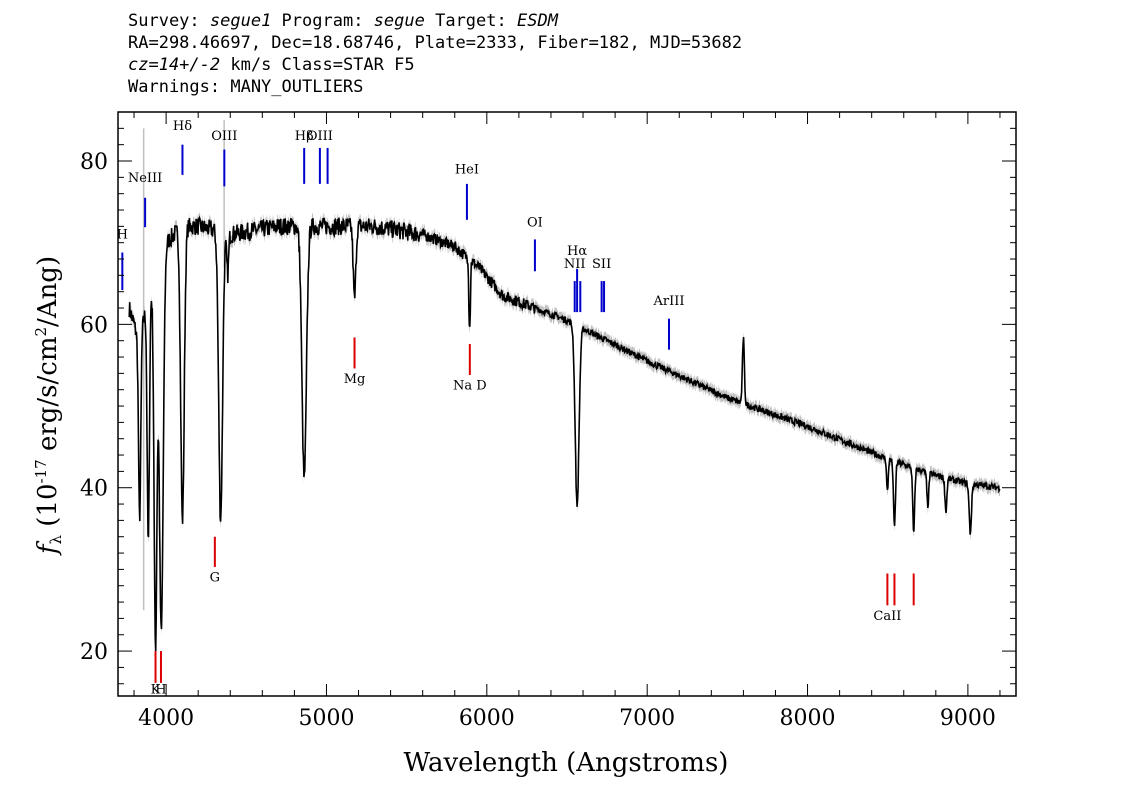 This screenshot has height=810, width=1134. I want to click on x-tick-label: 9000, so click(968, 718).